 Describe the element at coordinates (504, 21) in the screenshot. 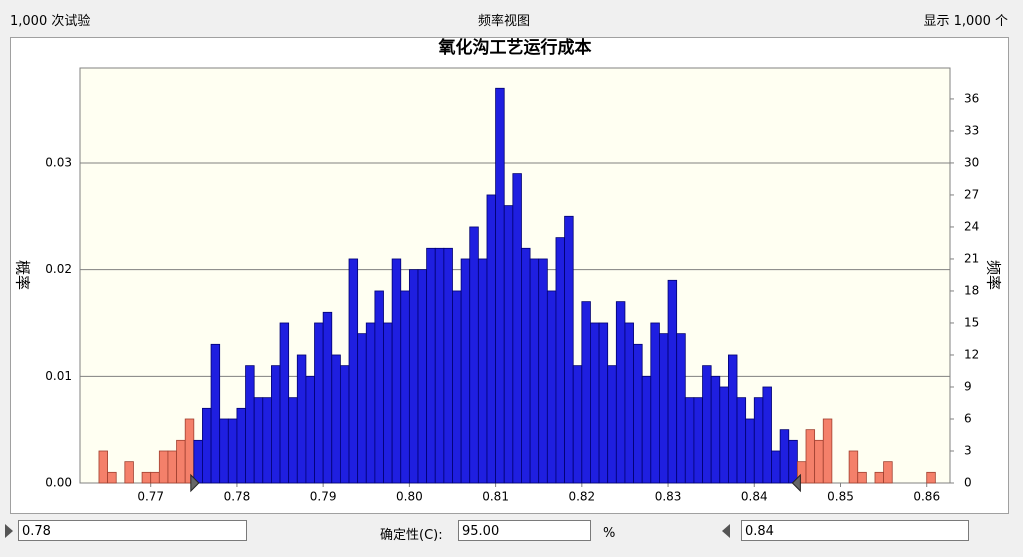

I see `view-label: 频率视图` at that location.